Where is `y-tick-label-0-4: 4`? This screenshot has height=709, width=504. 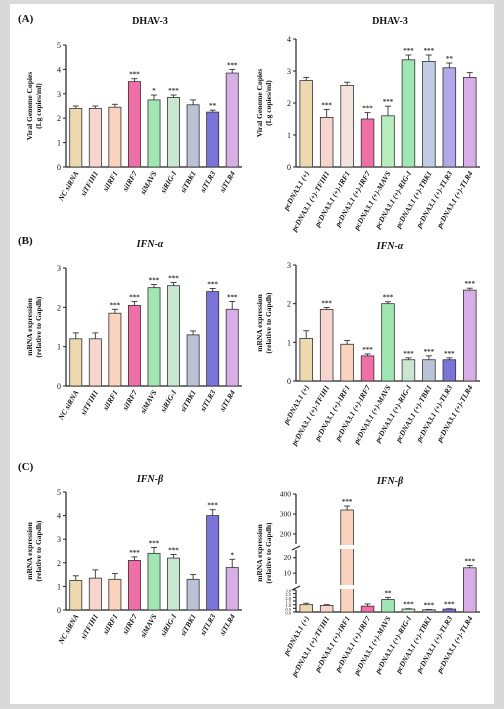
y-tick-label-0-4: 4 is located at coordinates (59, 69).